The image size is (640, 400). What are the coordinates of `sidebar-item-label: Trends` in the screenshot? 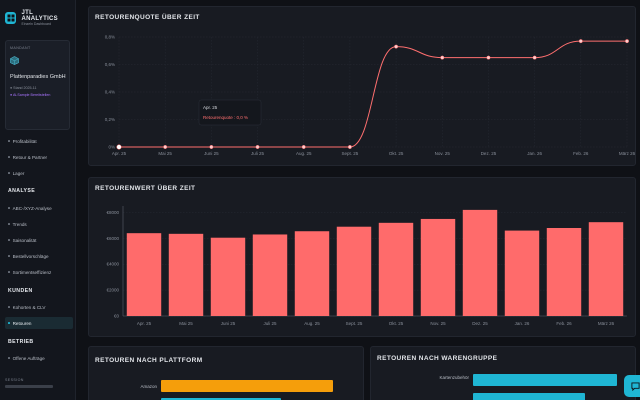 It's located at (19, 224).